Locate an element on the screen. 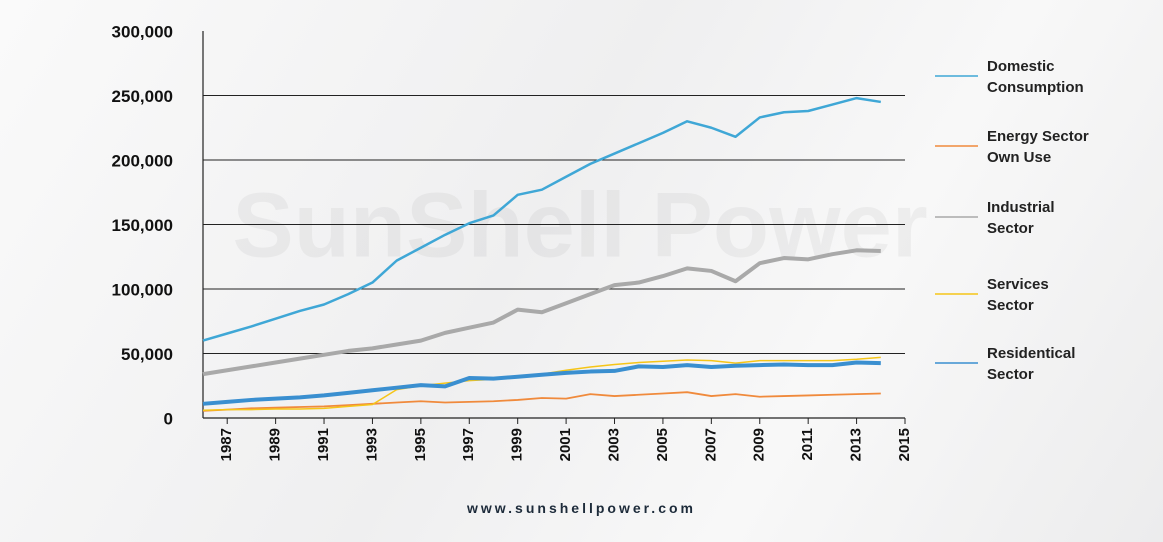 The width and height of the screenshot is (1163, 542). y-tick-label: 300,000 is located at coordinates (142, 31).